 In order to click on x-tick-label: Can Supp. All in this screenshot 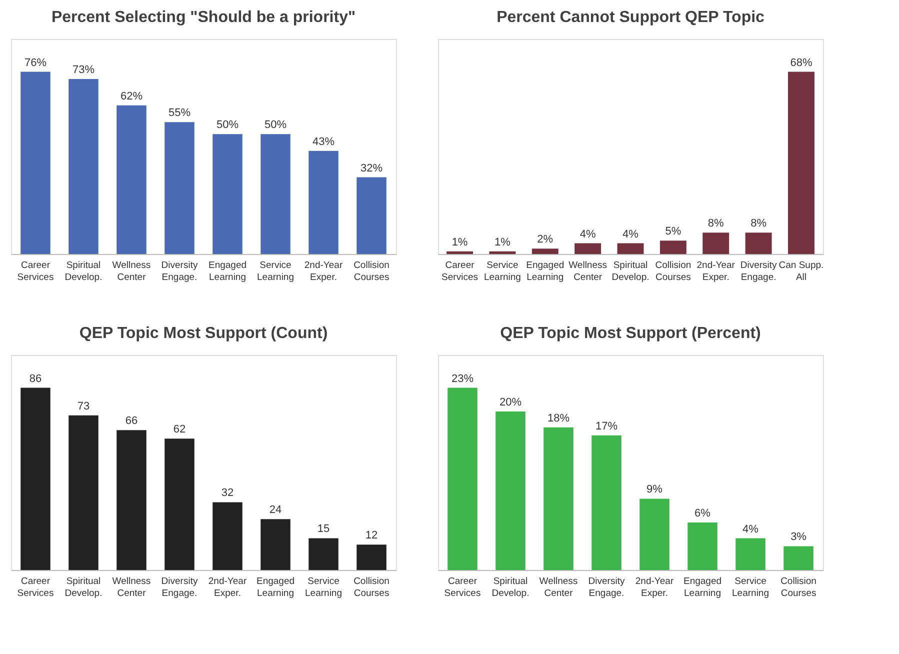, I will do `click(801, 271)`.